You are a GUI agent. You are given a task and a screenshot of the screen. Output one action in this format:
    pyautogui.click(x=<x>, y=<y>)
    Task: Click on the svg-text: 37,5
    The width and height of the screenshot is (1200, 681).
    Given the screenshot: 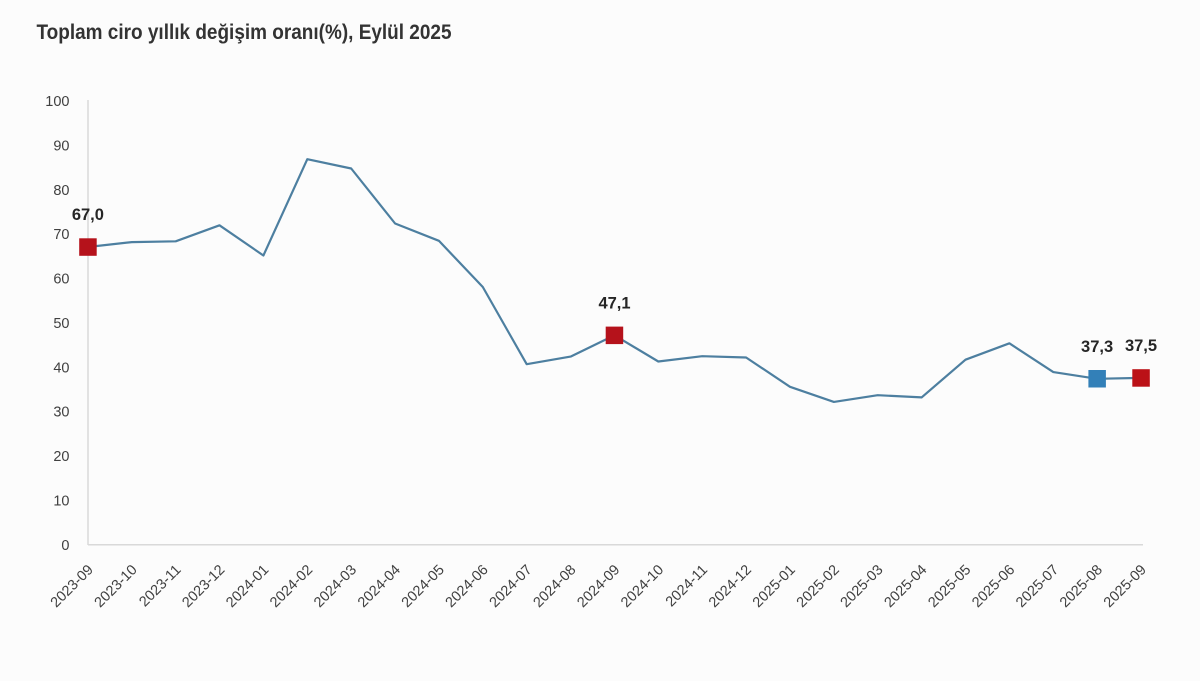 What is the action you would take?
    pyautogui.click(x=1141, y=346)
    